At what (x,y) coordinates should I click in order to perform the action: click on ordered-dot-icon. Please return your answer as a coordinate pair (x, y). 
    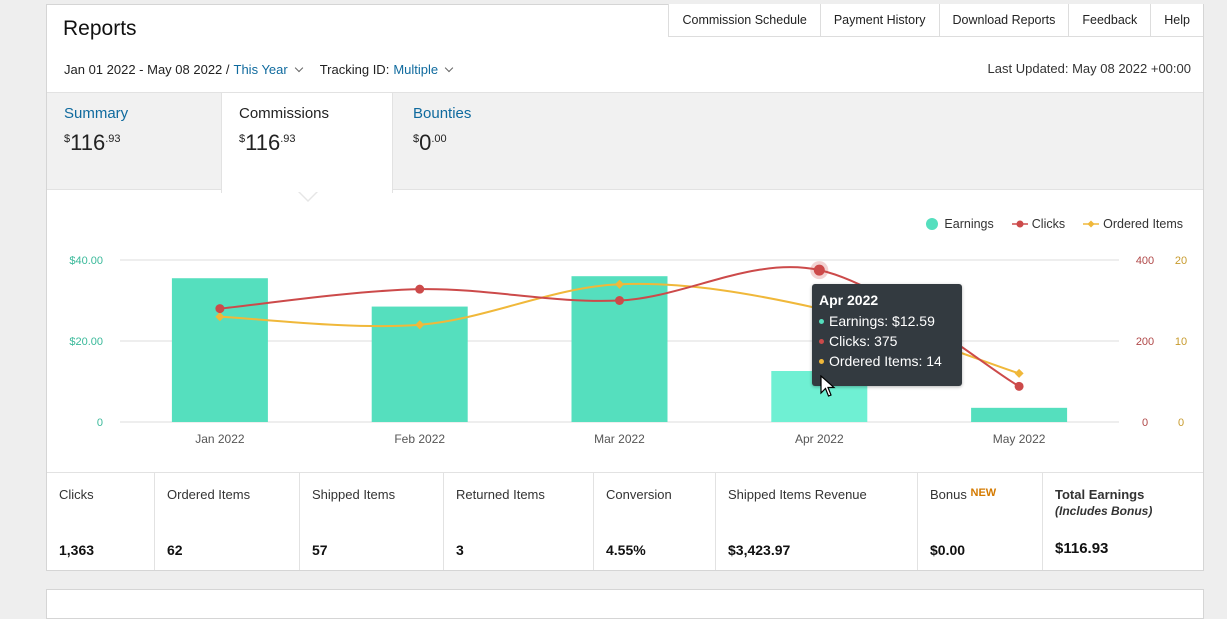
    Looking at the image, I should click on (821, 361).